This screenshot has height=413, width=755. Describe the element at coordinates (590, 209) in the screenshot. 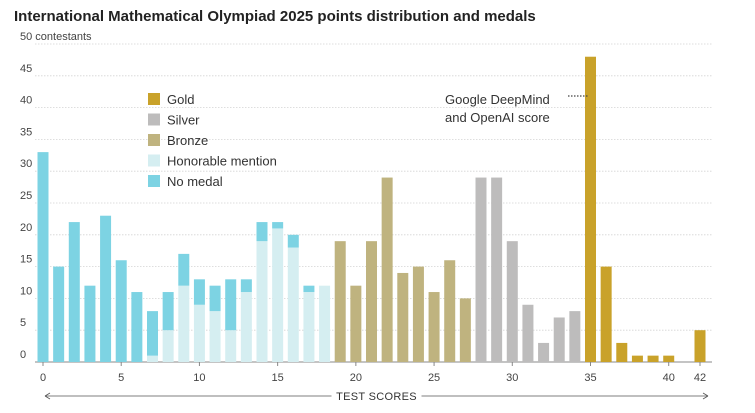

I see `bar-score-35-gold` at that location.